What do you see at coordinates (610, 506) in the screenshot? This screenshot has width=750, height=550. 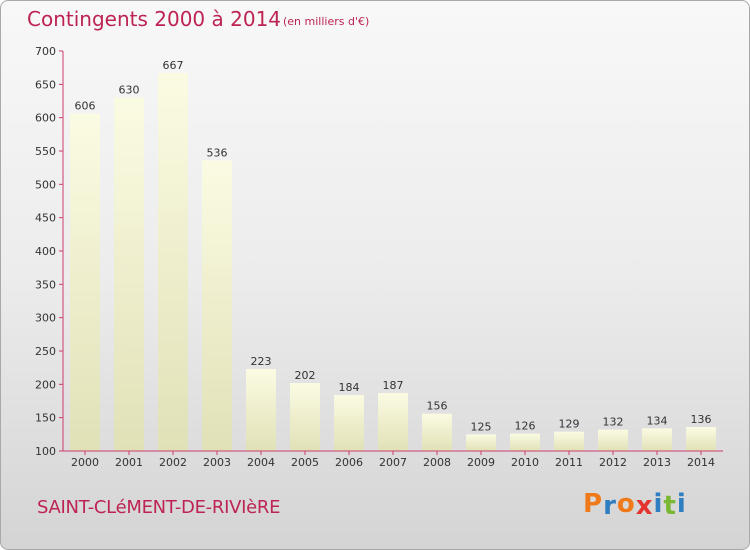 I see `logo-letter: r` at bounding box center [610, 506].